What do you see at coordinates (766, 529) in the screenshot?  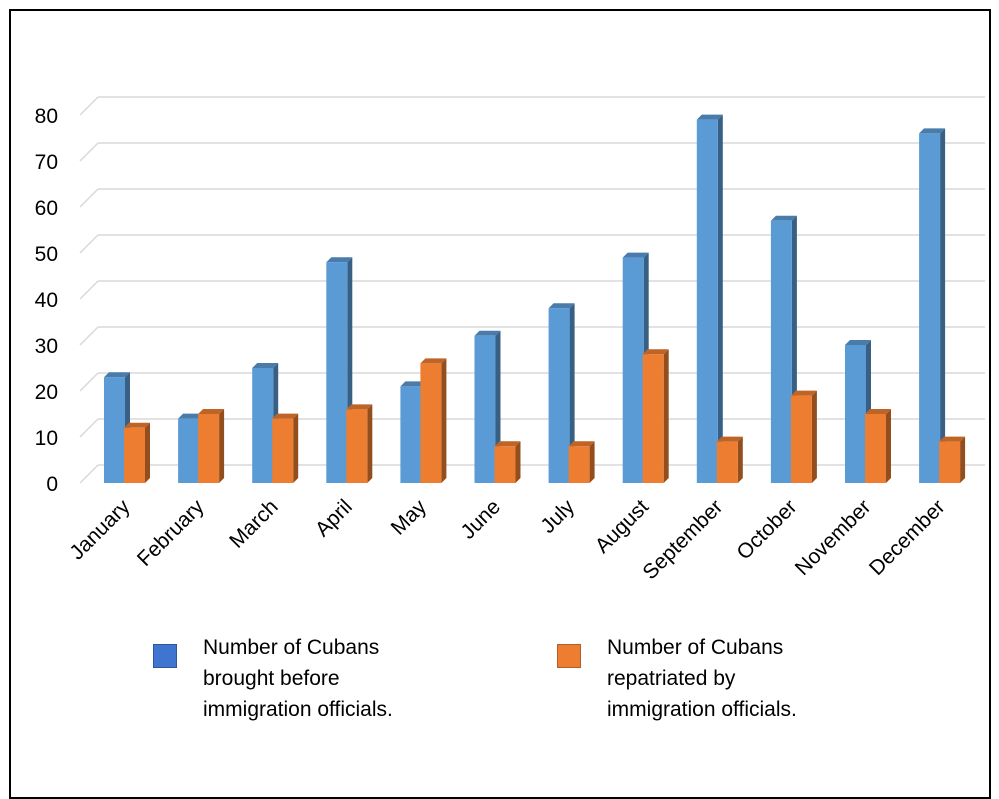 I see `x-tick-label: October` at bounding box center [766, 529].